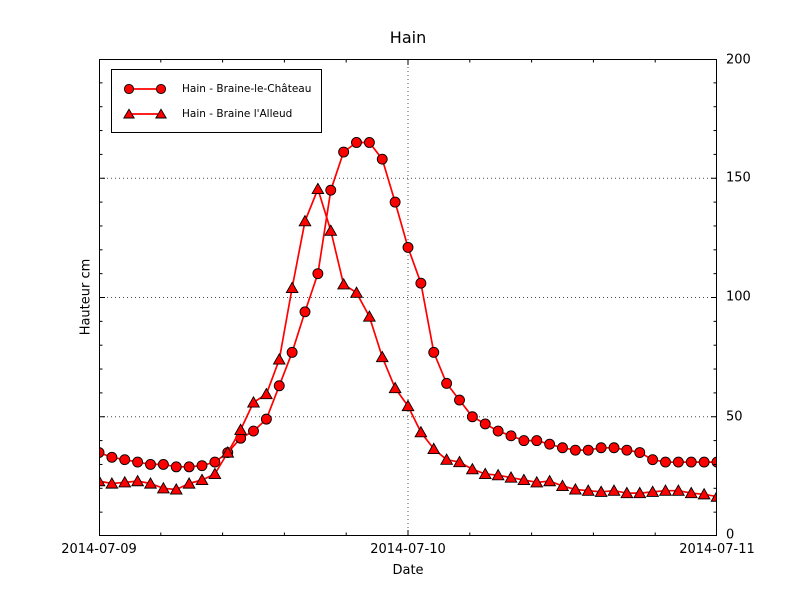 This screenshot has width=800, height=600. I want to click on x-tick-label-2014-07-11: 2014-07-11, so click(717, 549).